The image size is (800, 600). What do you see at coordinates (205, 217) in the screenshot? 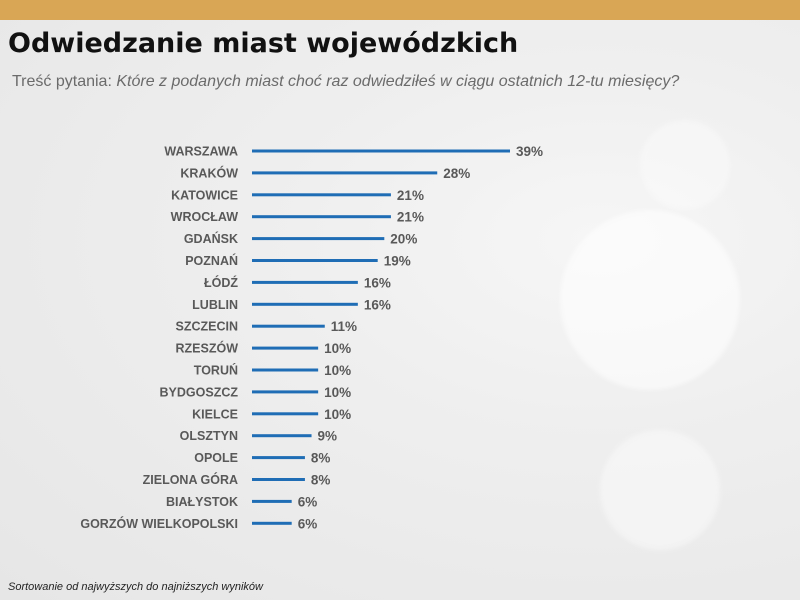
I see `category-label: WROCŁAW` at bounding box center [205, 217].